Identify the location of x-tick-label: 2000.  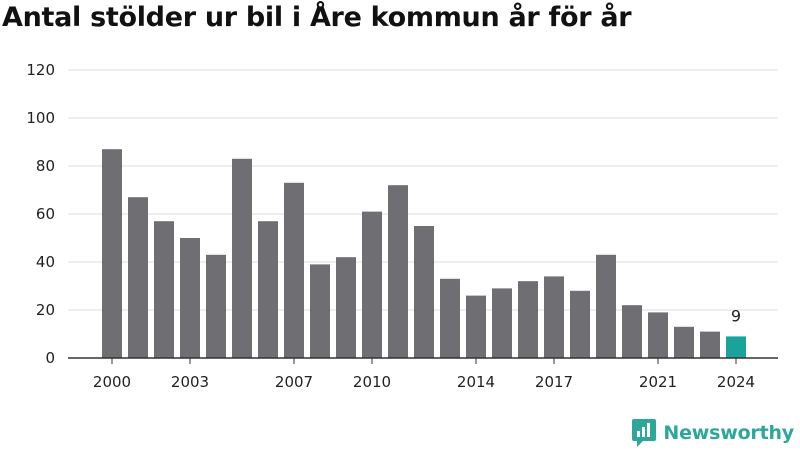
(112, 382).